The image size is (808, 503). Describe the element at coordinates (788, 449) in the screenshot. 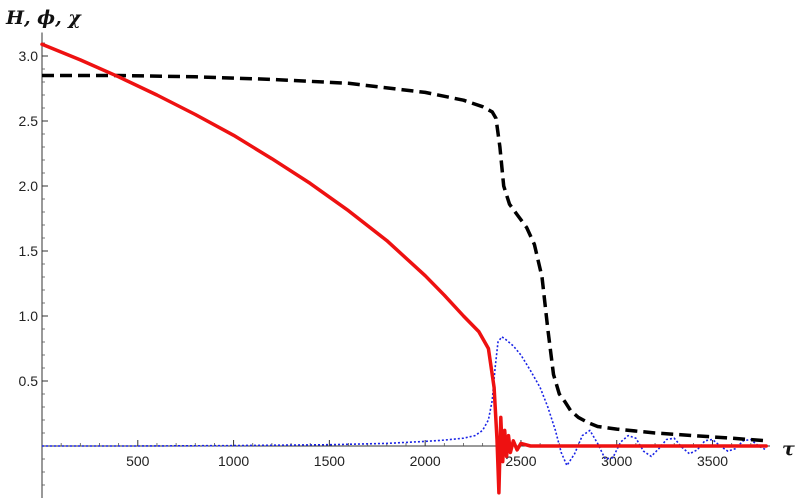

I see `x-axis-title: τ` at that location.